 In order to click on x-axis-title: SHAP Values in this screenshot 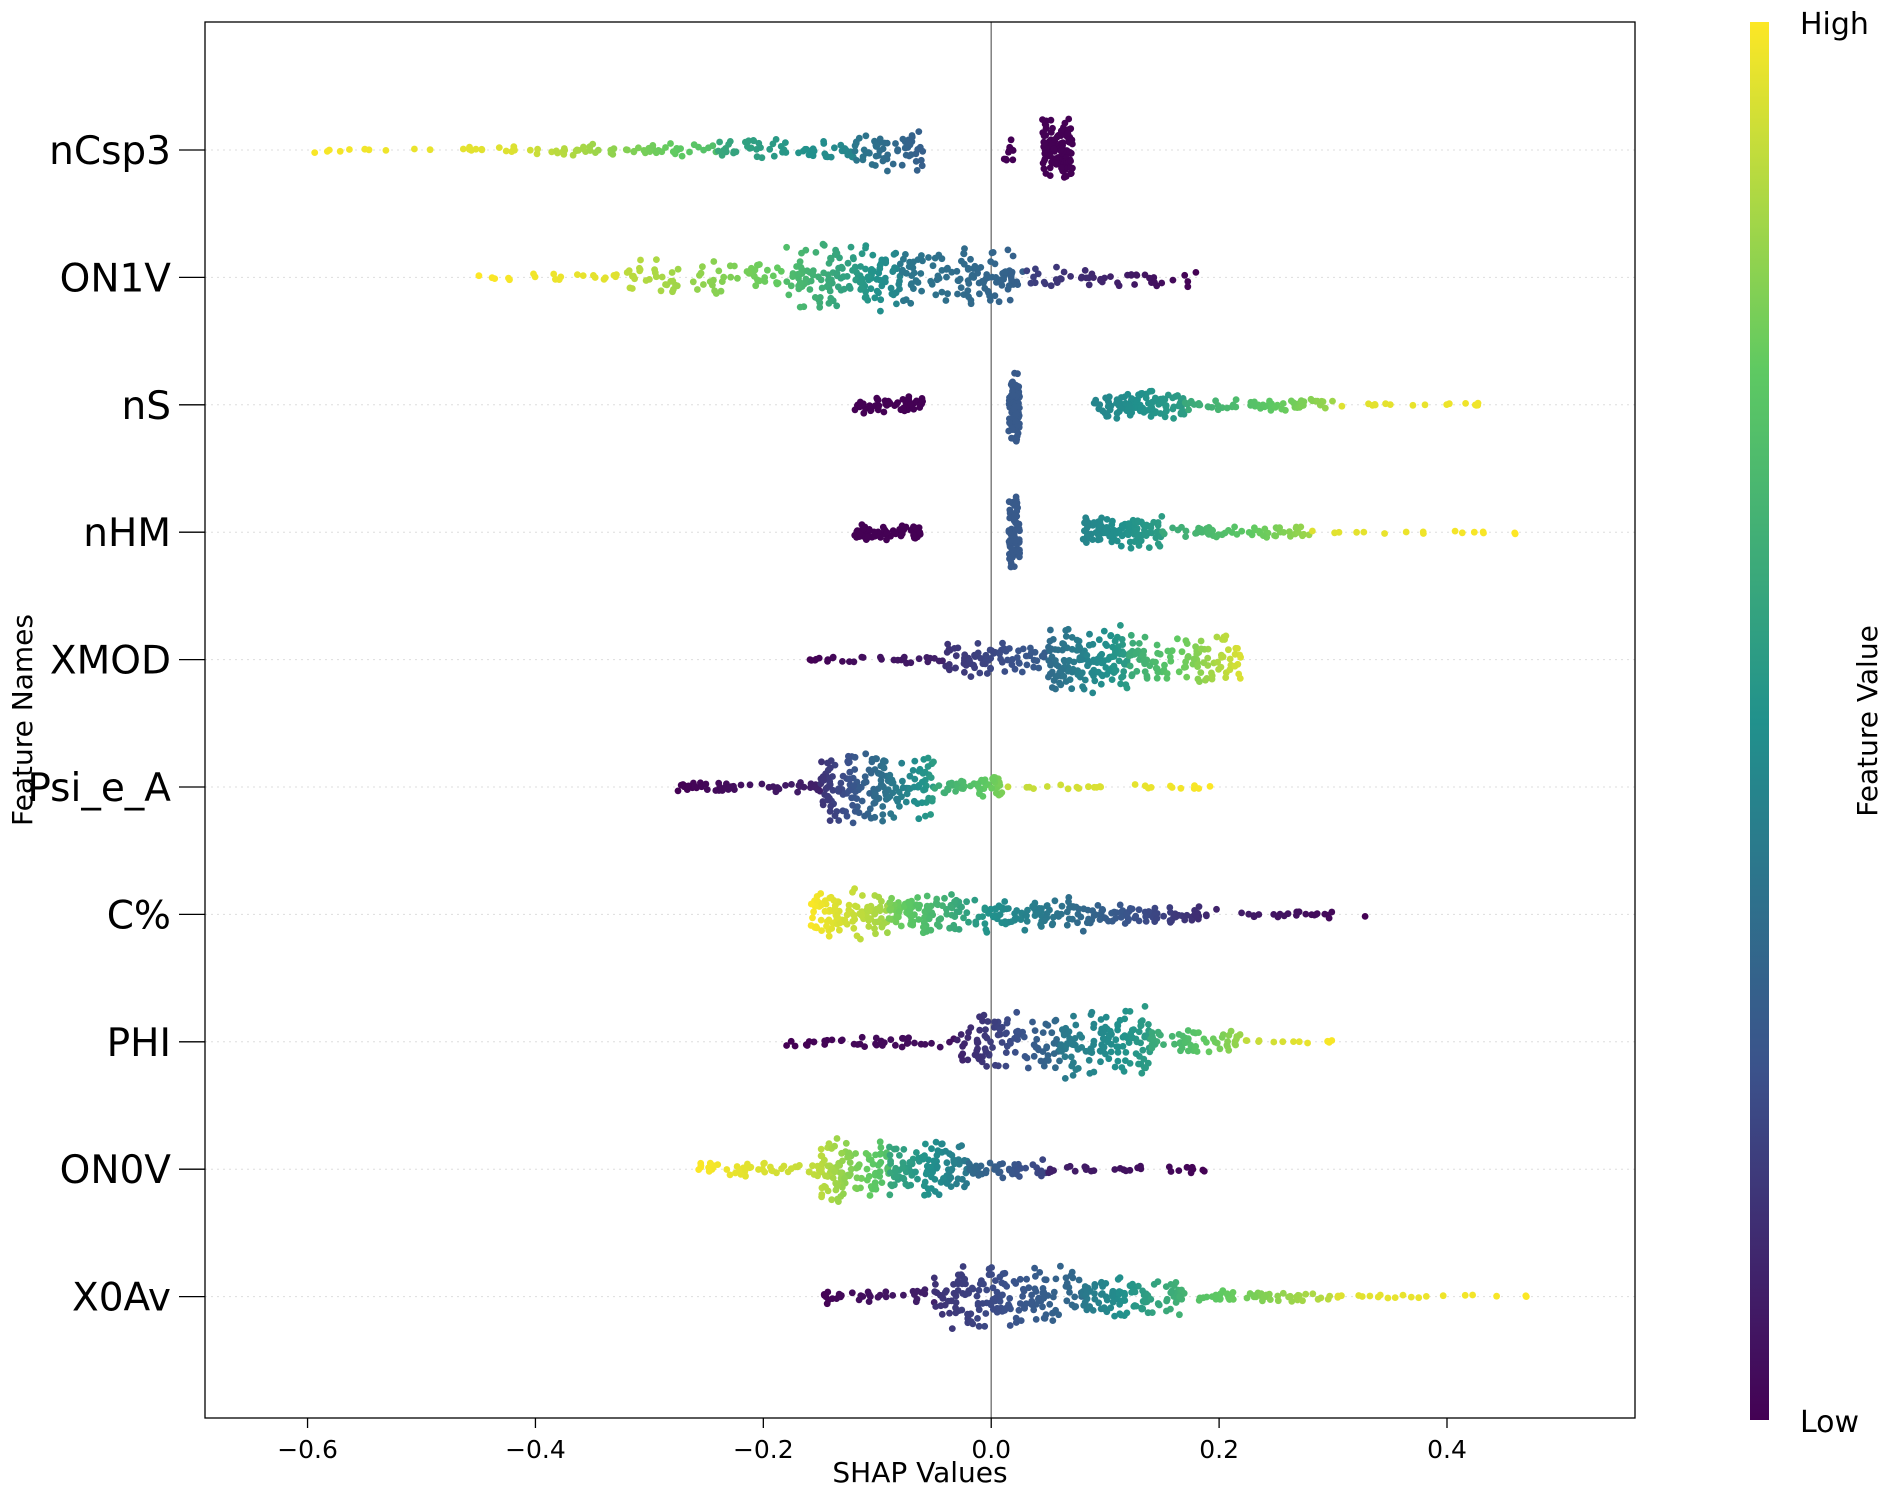, I will do `click(919, 1472)`.